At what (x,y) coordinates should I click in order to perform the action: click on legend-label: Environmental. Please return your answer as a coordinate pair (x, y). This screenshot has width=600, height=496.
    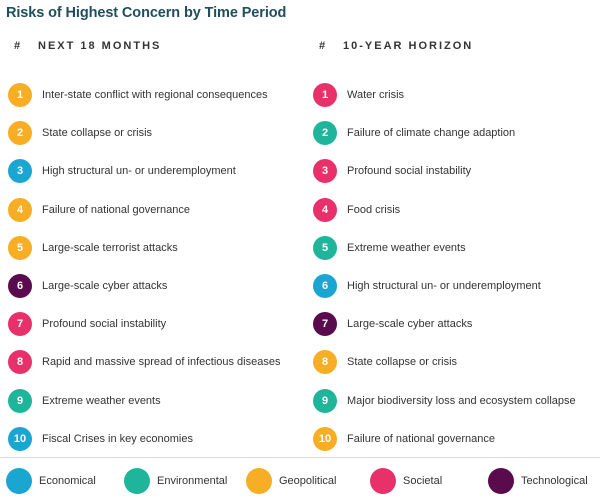
    Looking at the image, I should click on (192, 481).